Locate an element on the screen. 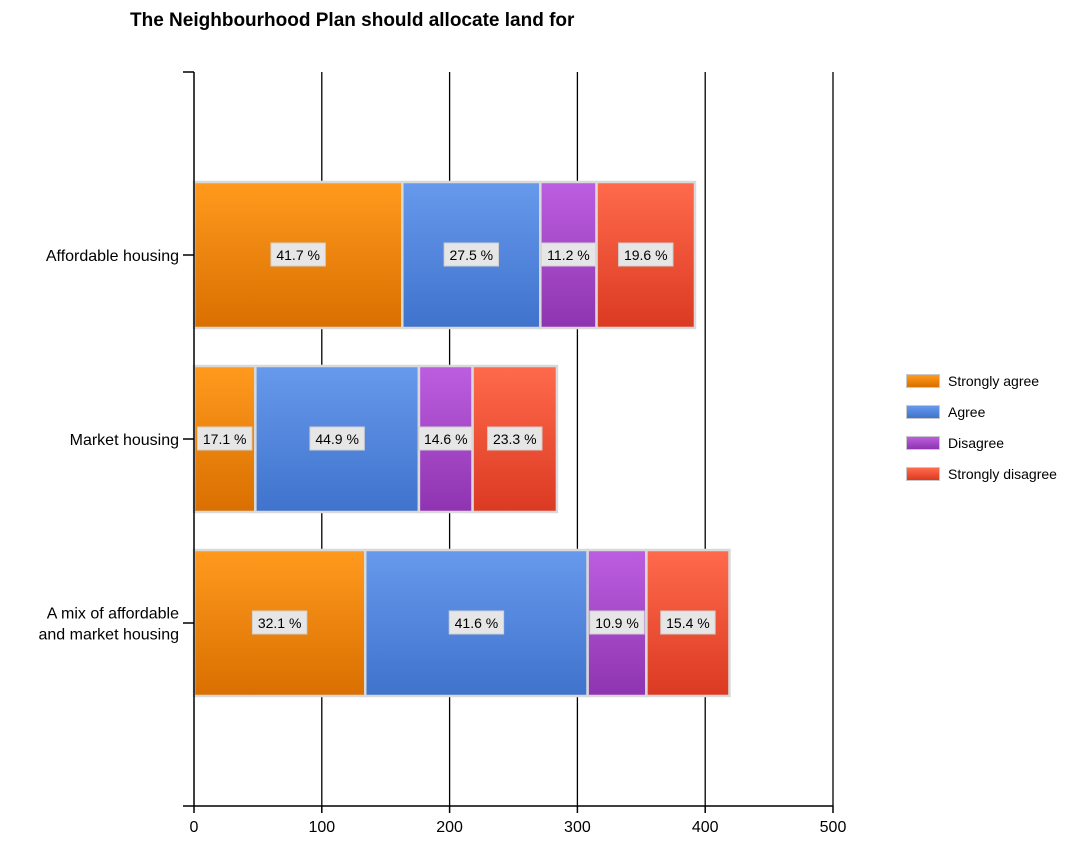  legend-label-disagree: Disagree is located at coordinates (976, 442).